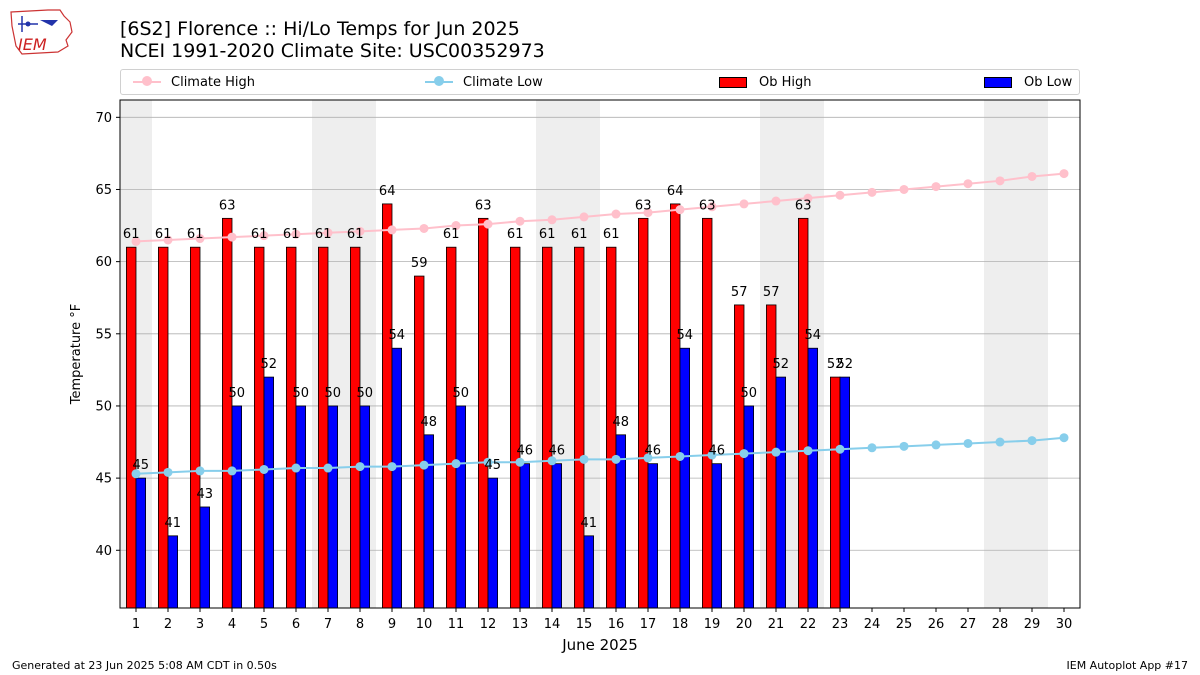 This screenshot has height=675, width=1200. What do you see at coordinates (456, 624) in the screenshot?
I see `x-tick-label: 11` at bounding box center [456, 624].